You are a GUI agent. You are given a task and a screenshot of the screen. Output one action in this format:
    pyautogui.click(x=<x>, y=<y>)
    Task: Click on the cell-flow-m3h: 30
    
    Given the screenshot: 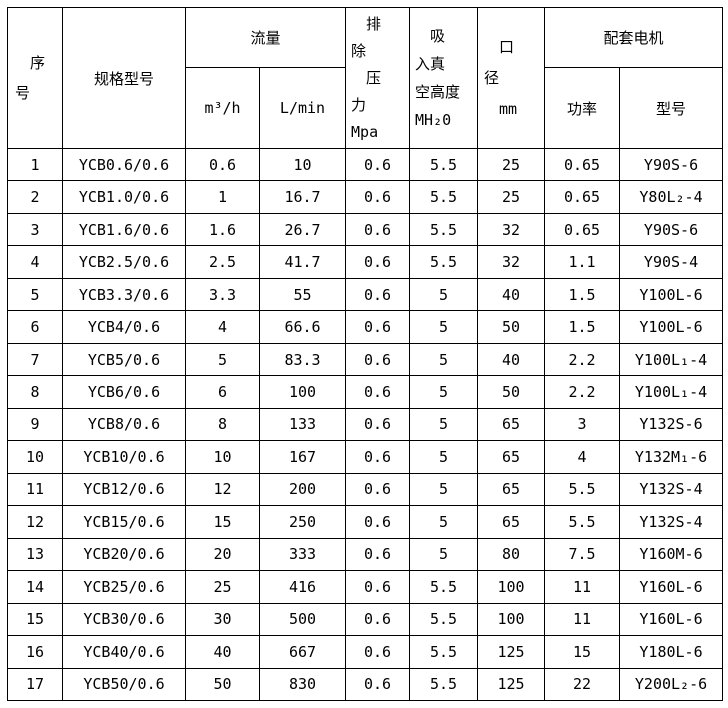 What is the action you would take?
    pyautogui.click(x=222, y=619)
    